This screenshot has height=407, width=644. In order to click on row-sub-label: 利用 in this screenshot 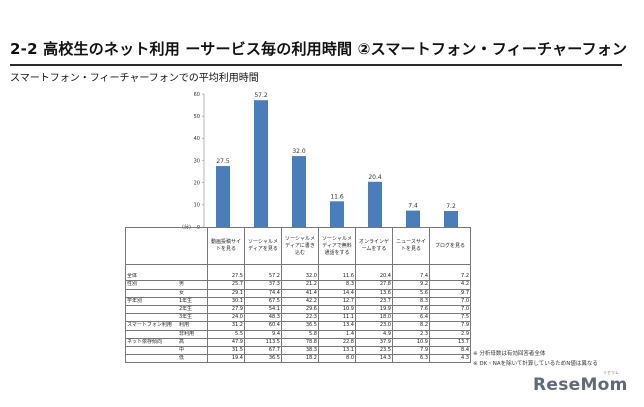, I will do `click(192, 326)`.